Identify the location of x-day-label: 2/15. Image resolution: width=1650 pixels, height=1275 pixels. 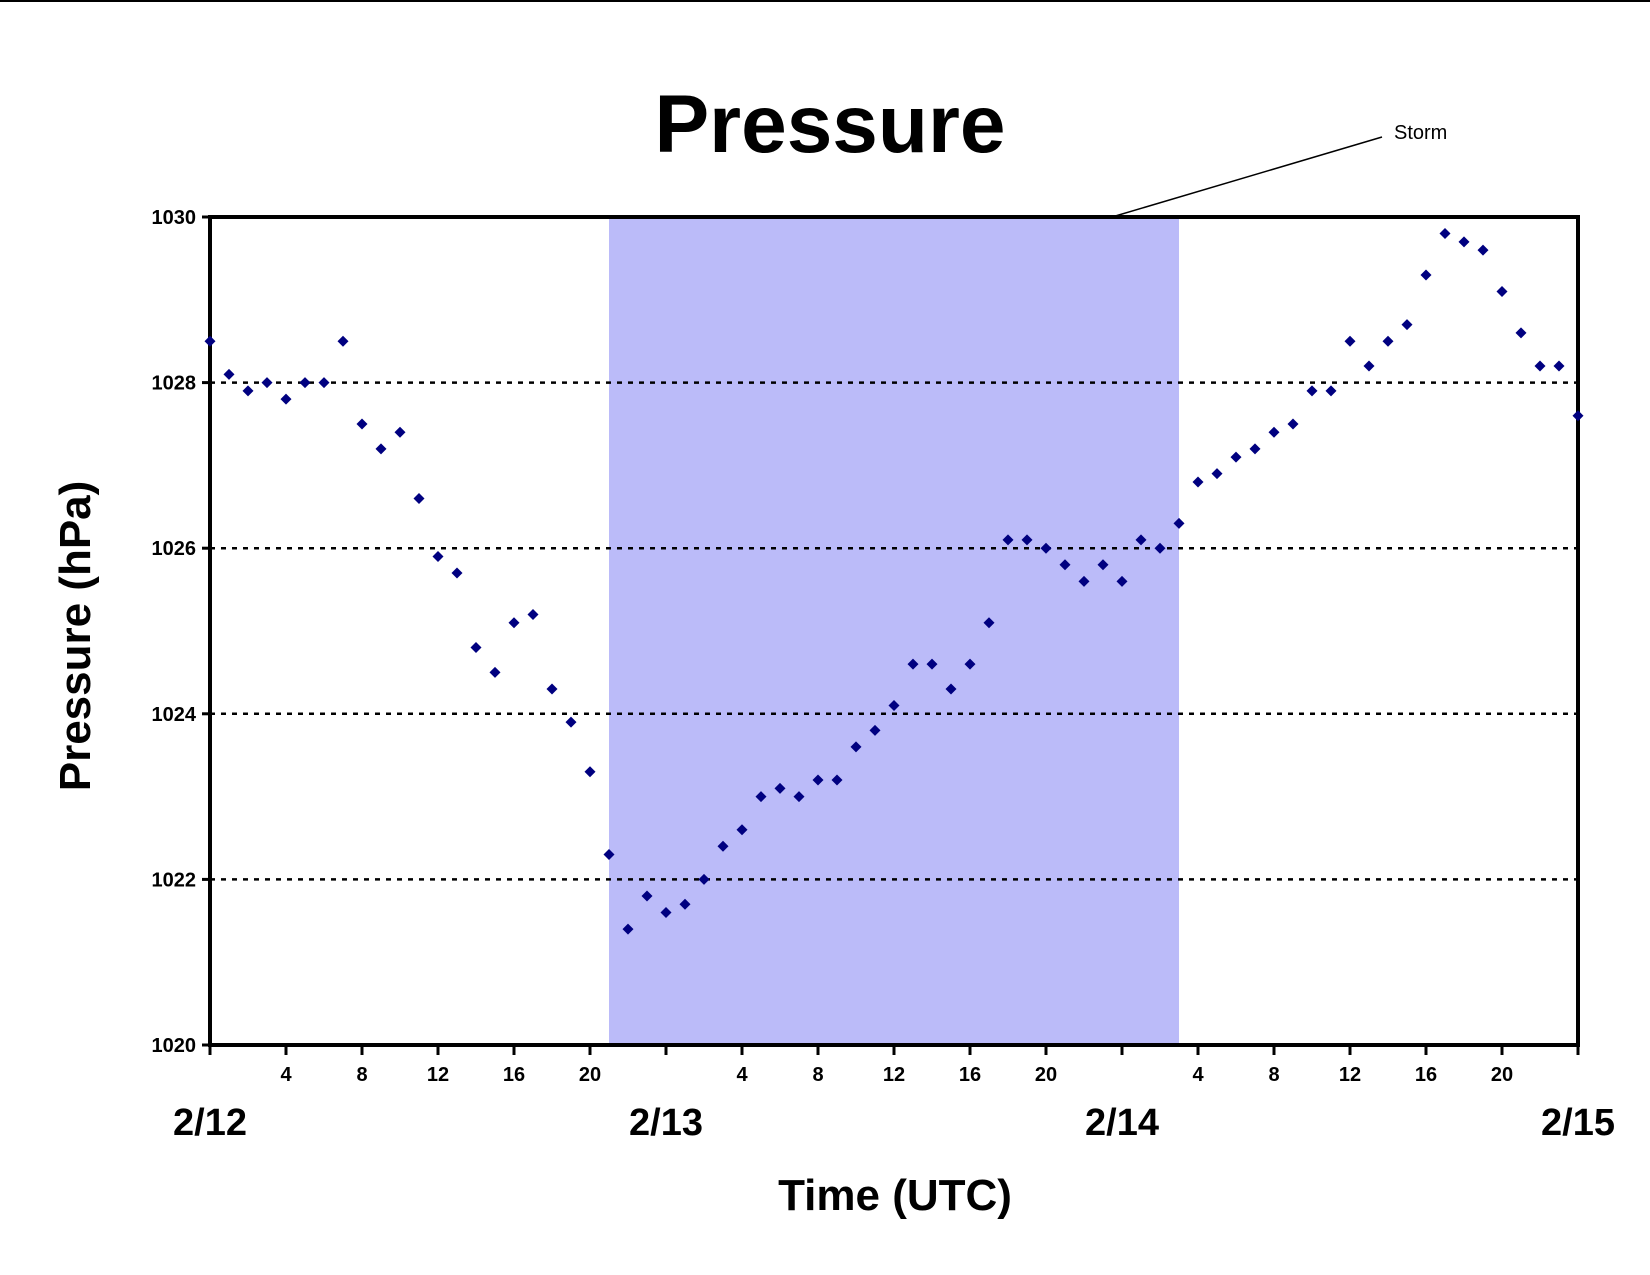
(1578, 1123).